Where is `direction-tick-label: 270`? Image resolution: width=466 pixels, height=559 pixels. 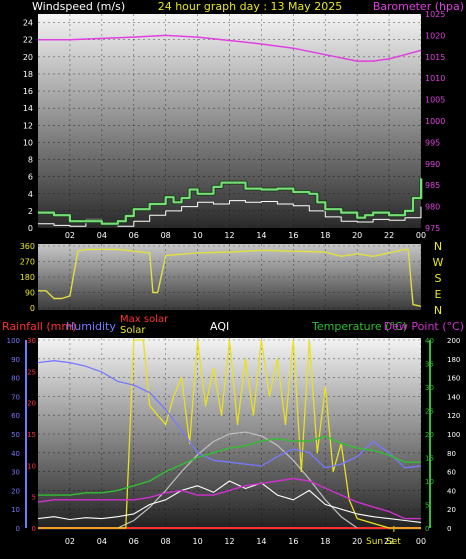 direction-tick-label: 270 is located at coordinates (27, 262).